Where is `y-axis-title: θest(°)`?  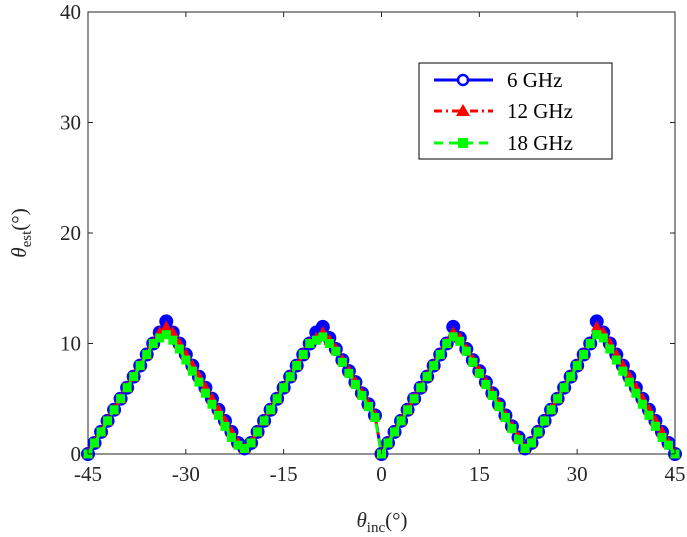
y-axis-title: θest(°) is located at coordinates (21, 232).